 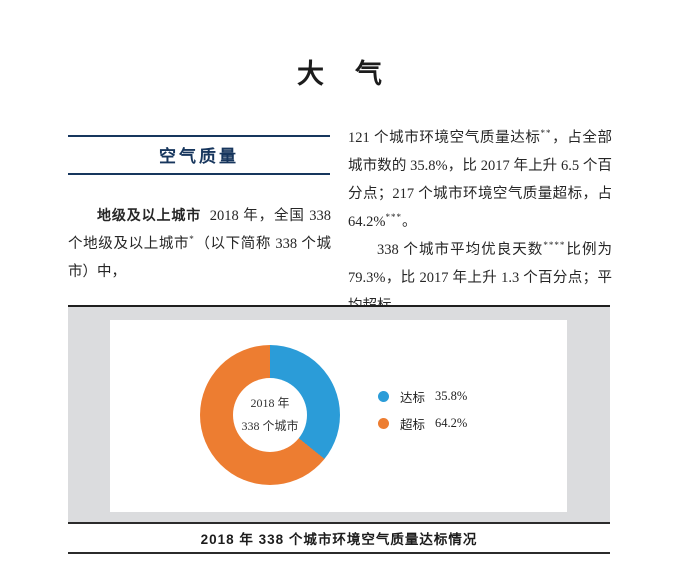 I want to click on section-header-air-quality: 空气质量, so click(x=199, y=155).